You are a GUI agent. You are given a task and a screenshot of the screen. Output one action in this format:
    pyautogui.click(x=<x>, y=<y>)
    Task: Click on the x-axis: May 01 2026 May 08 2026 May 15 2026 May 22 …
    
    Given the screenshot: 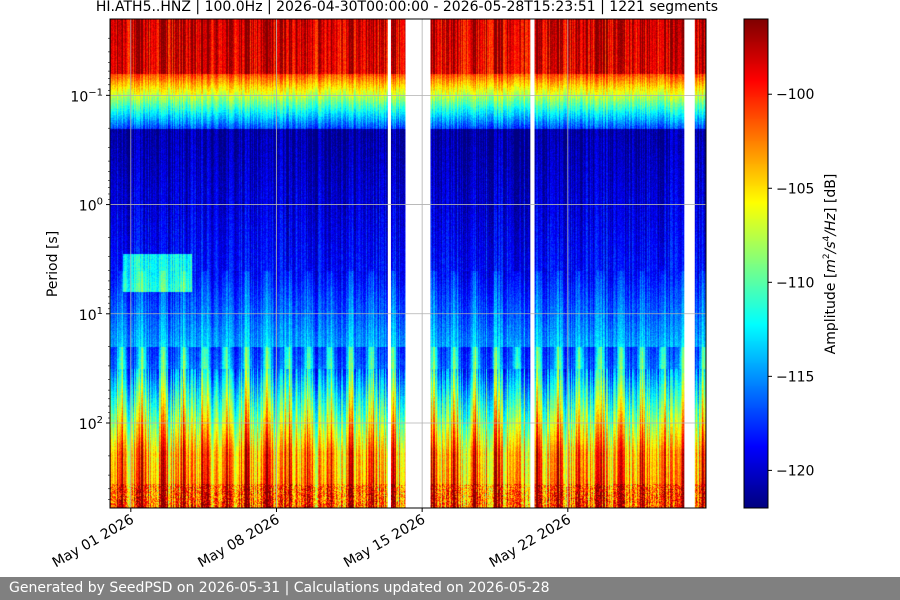 What is the action you would take?
    pyautogui.click(x=312, y=539)
    